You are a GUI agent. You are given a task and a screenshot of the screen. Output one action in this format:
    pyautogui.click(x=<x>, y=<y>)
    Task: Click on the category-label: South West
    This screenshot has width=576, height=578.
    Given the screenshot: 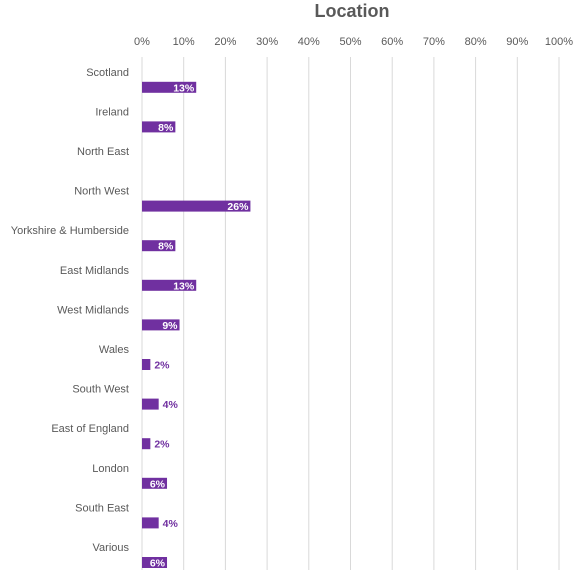 What is the action you would take?
    pyautogui.click(x=100, y=390)
    